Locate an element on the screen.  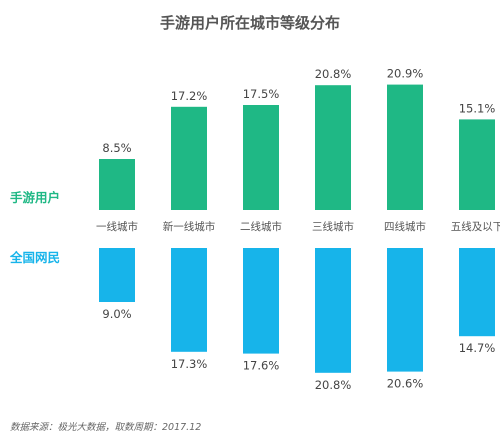
series-label-internet-users: 全国网民 is located at coordinates (34, 257).